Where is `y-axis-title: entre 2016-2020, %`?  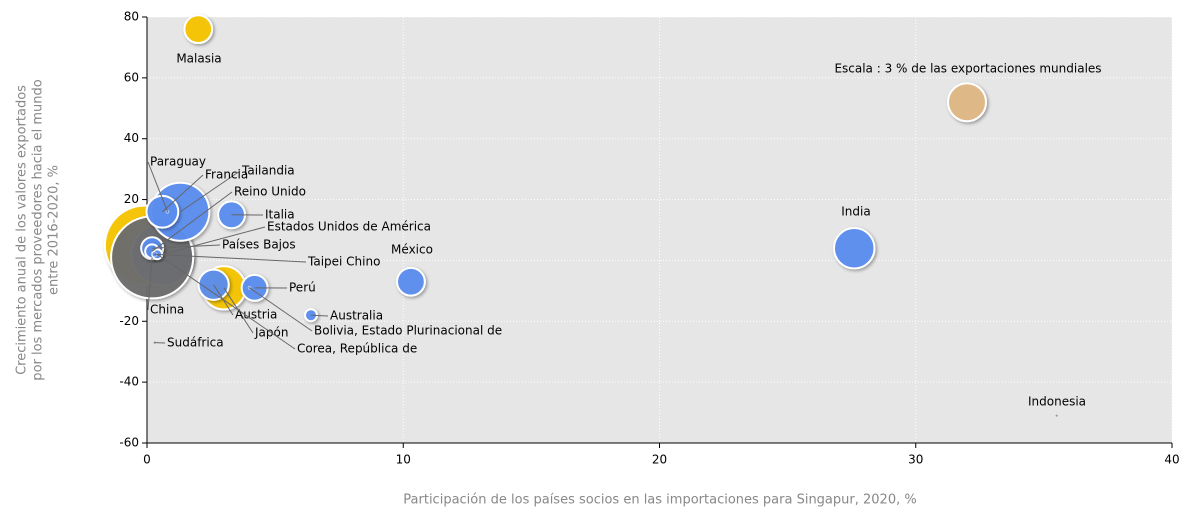 y-axis-title: entre 2016-2020, % is located at coordinates (54, 230).